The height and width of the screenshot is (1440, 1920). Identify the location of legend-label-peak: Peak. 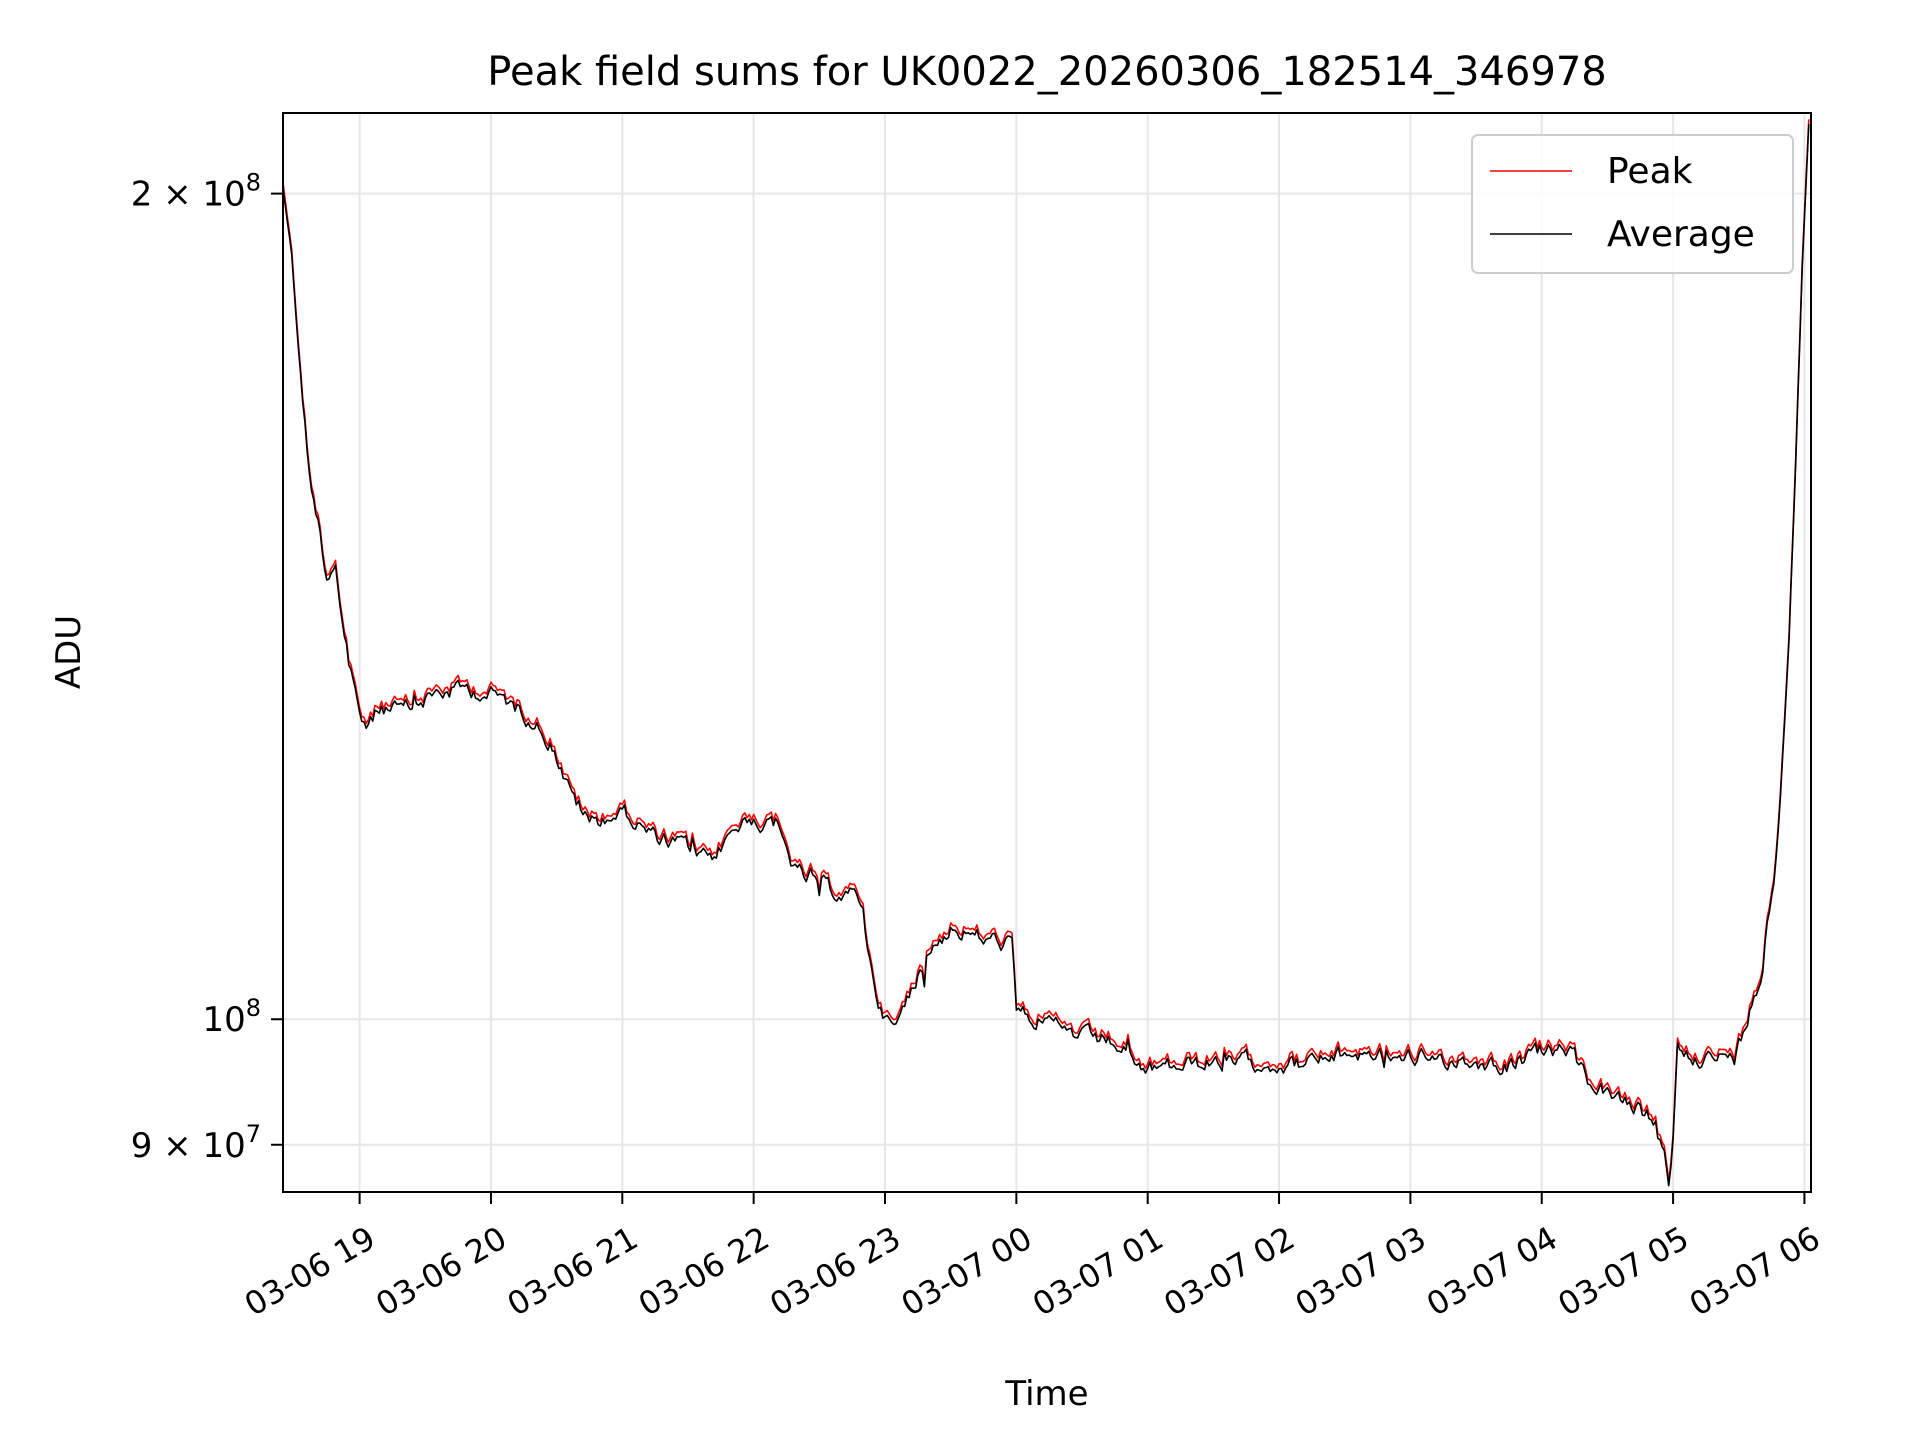
(1650, 171).